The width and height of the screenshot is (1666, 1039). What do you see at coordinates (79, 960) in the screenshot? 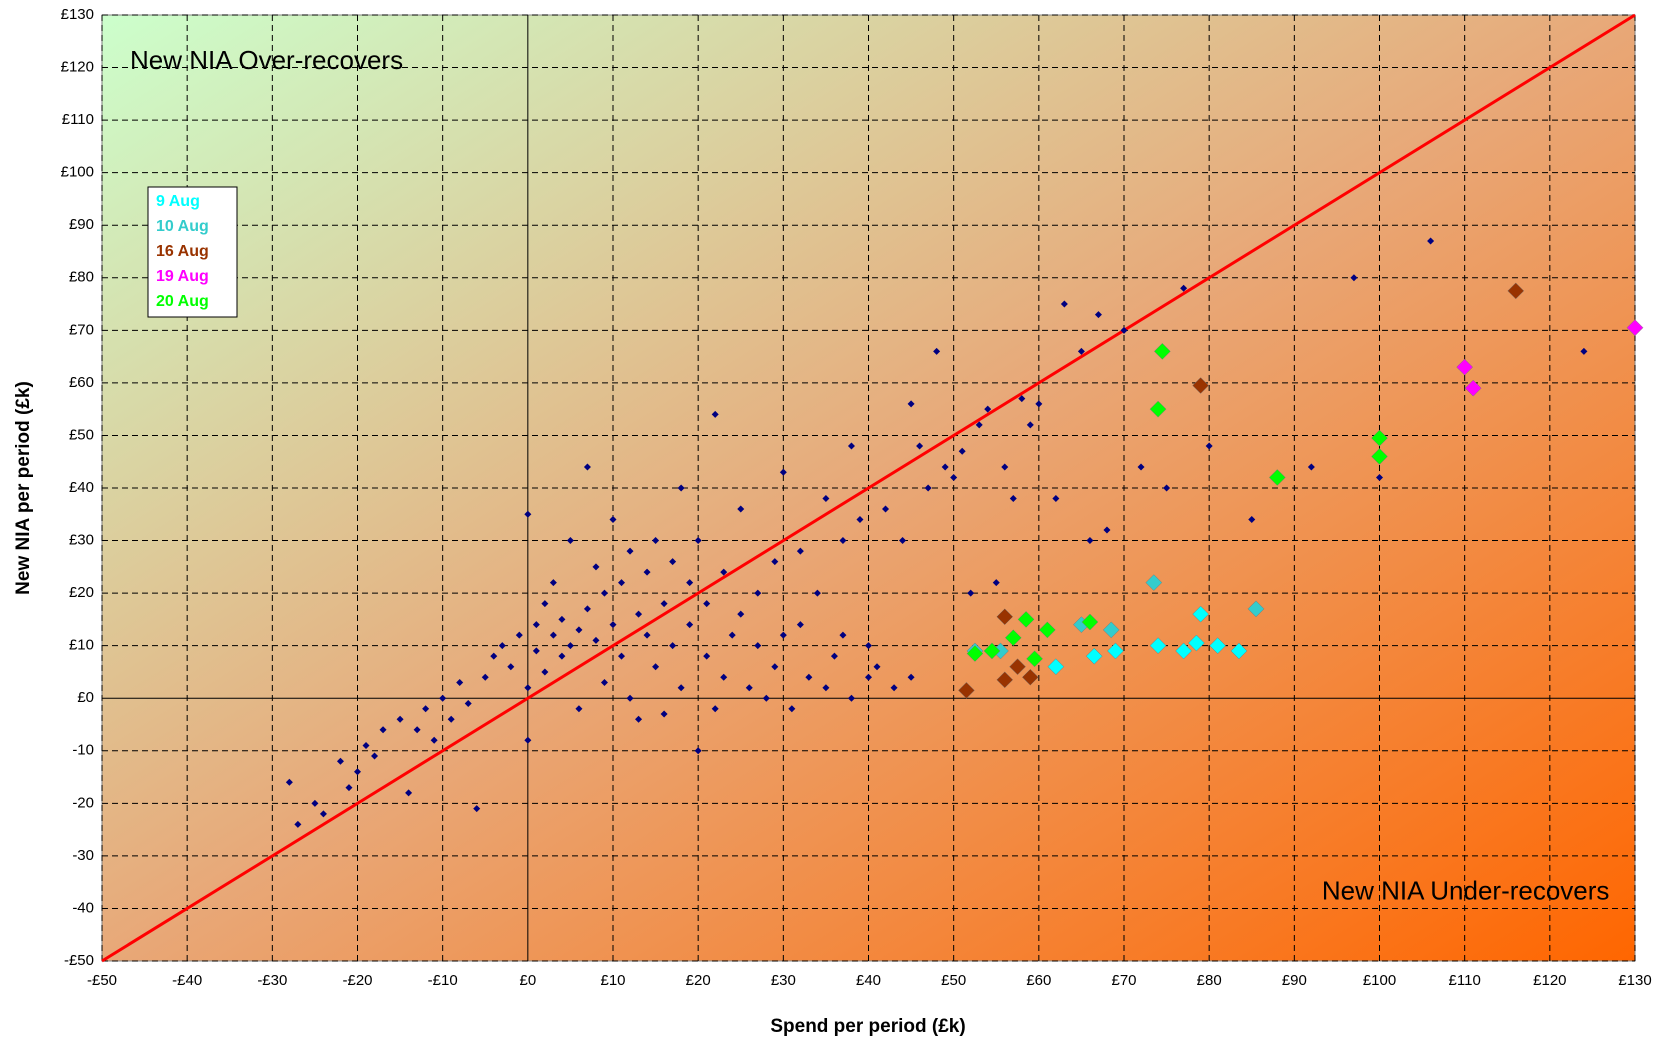
I see `y-tick-label: -£50` at bounding box center [79, 960].